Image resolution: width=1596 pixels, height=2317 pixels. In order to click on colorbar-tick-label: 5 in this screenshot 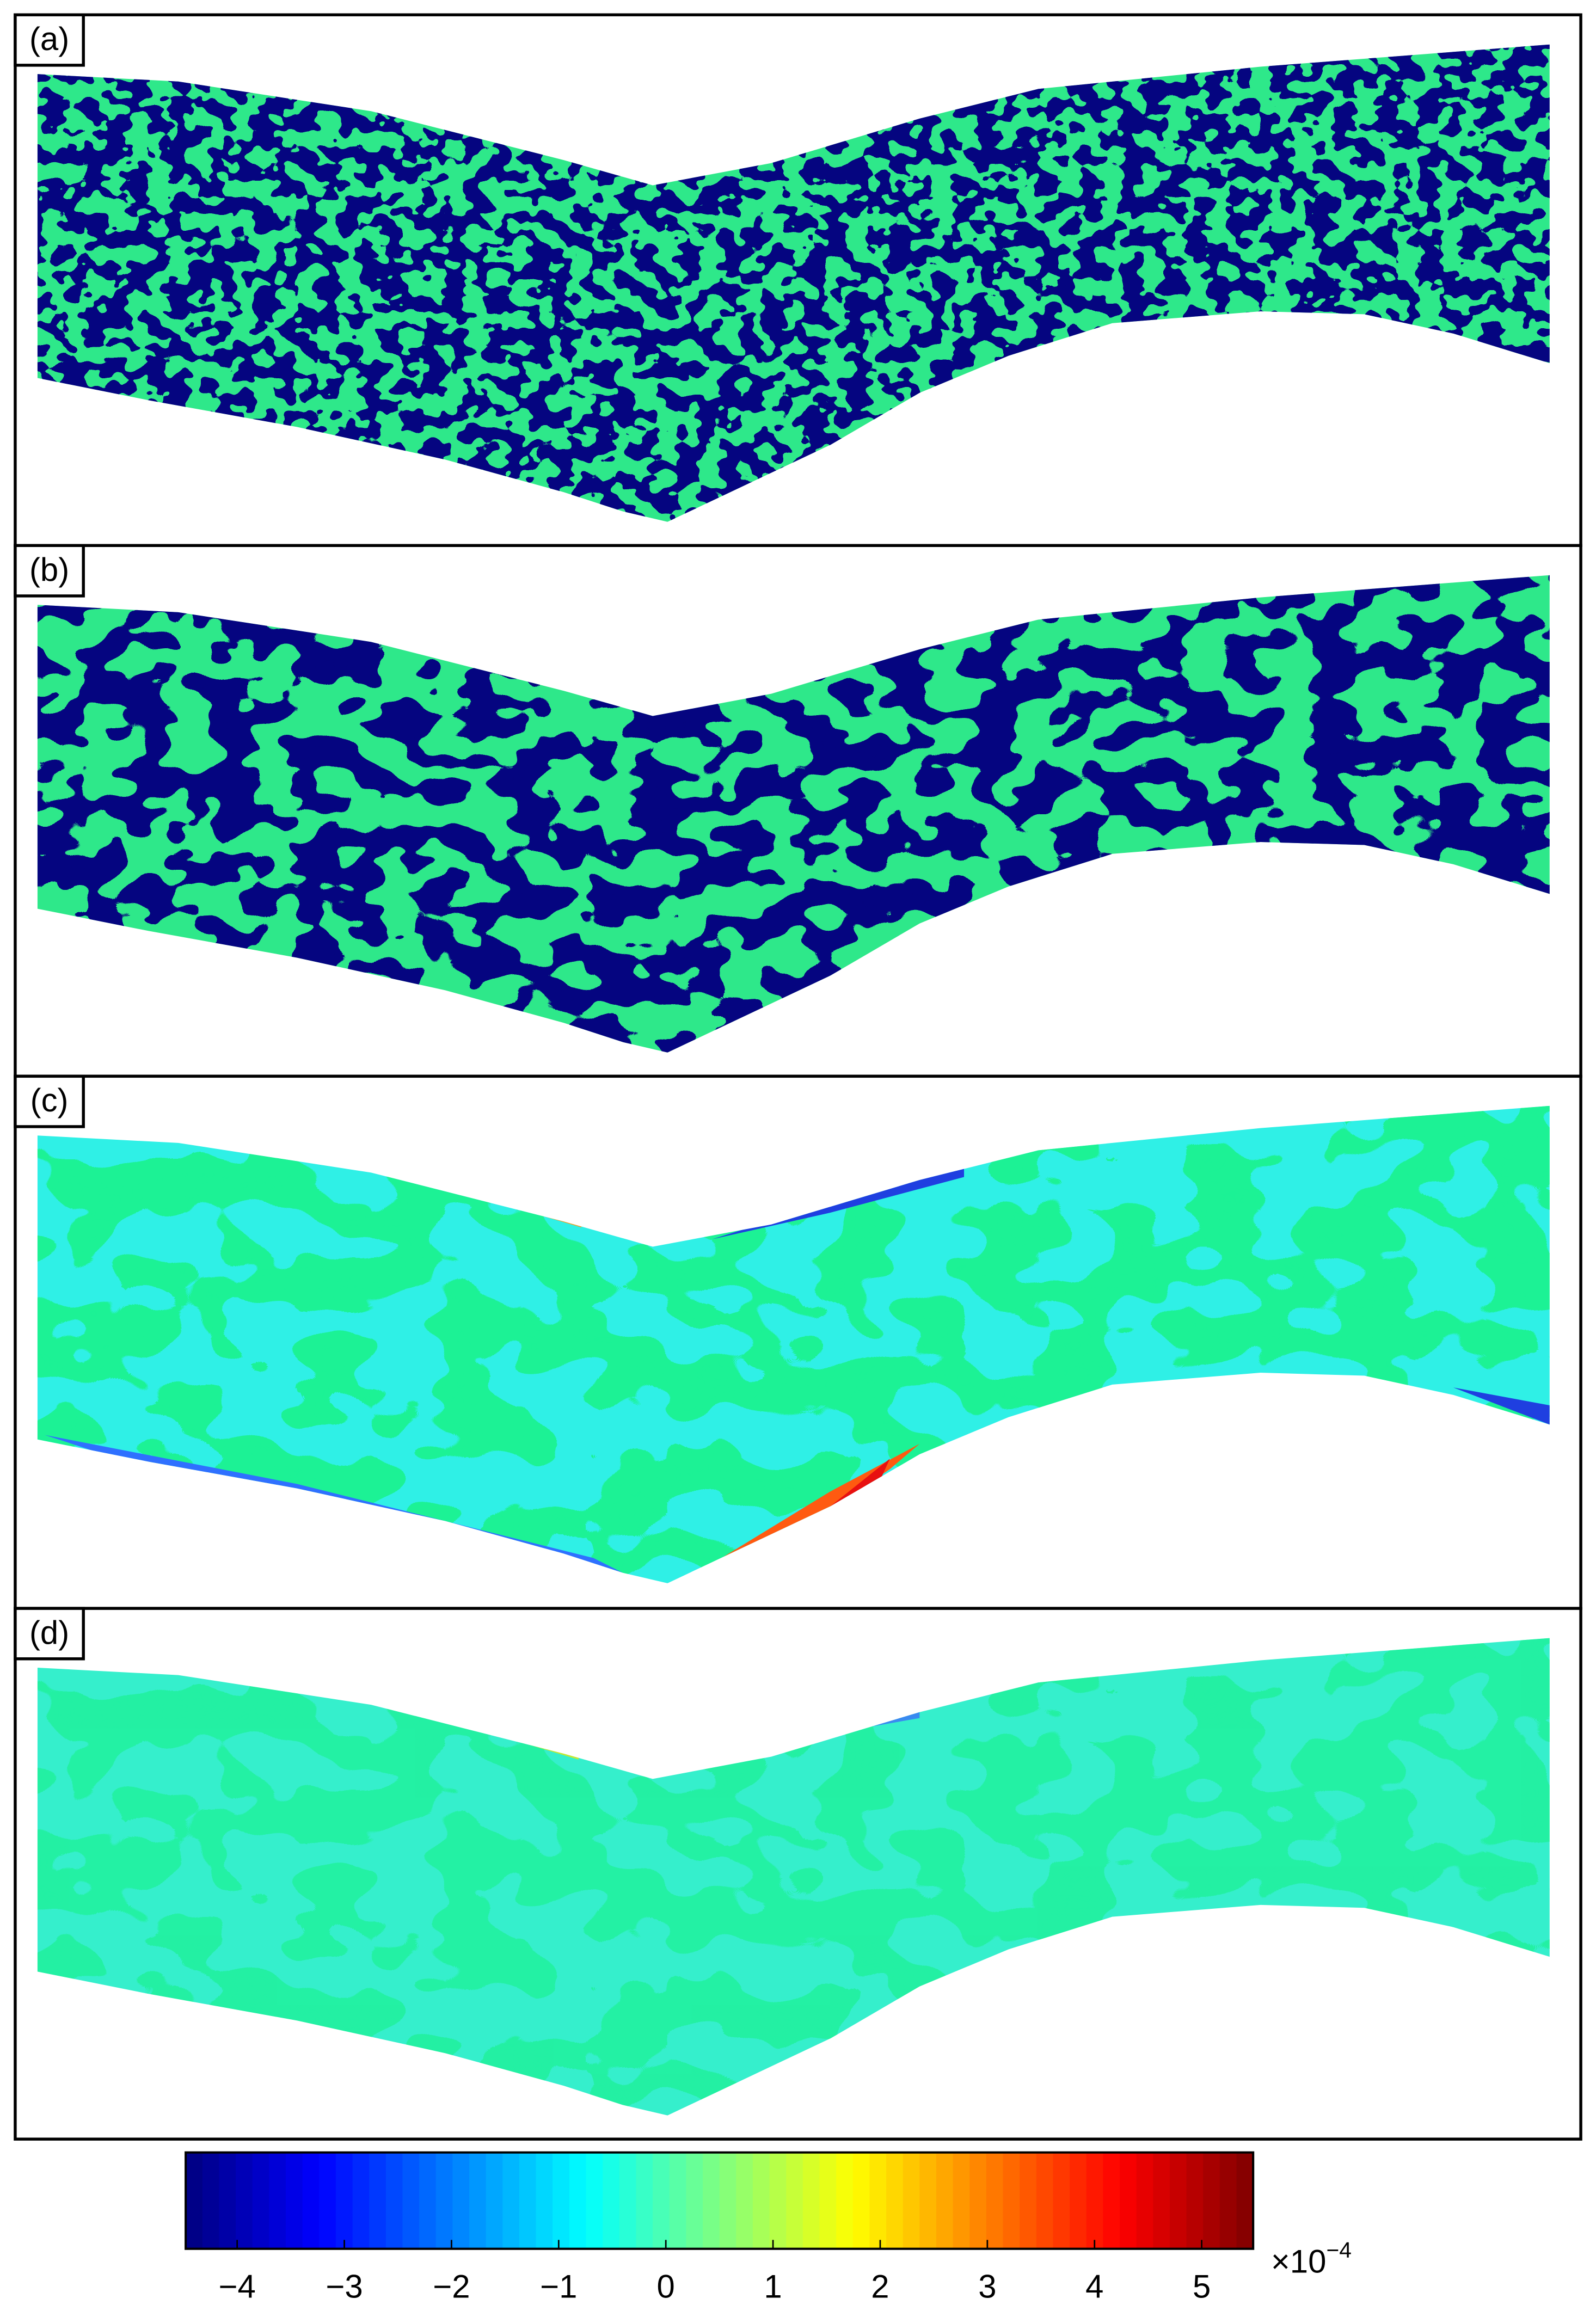, I will do `click(1202, 2287)`.